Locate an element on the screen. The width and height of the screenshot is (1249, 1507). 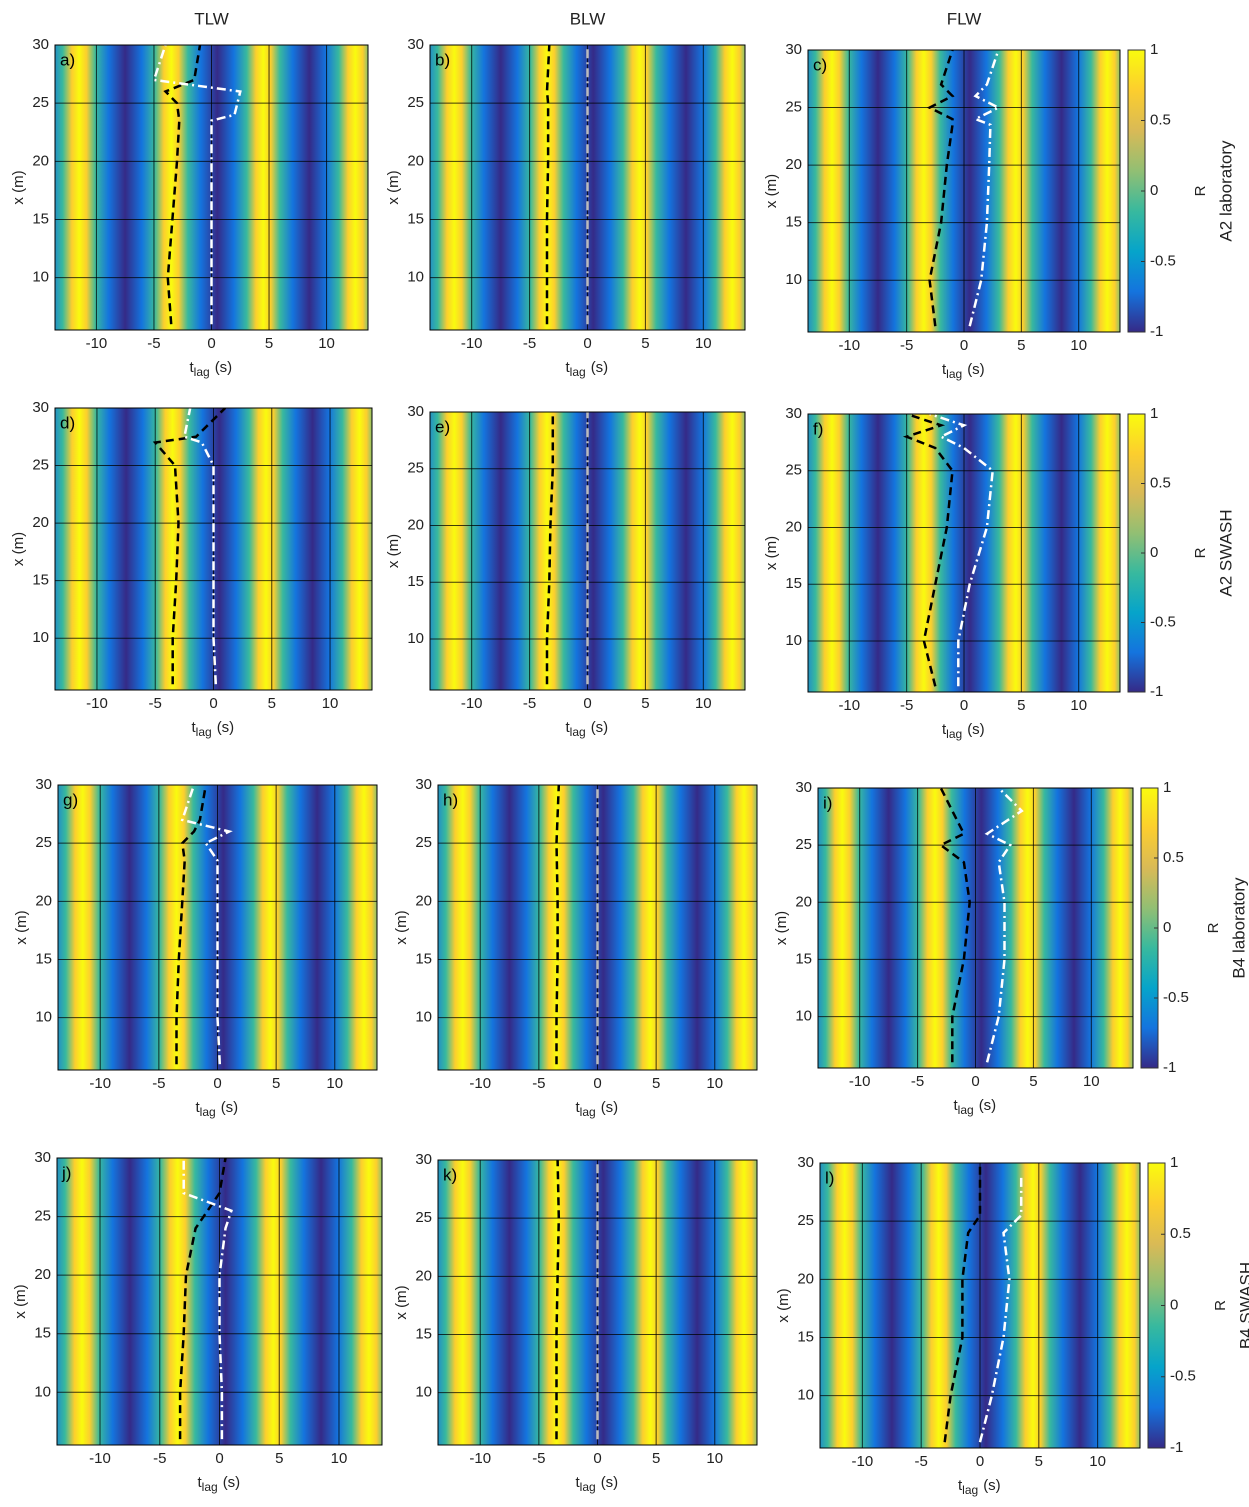
column-title: BLW is located at coordinates (588, 18).